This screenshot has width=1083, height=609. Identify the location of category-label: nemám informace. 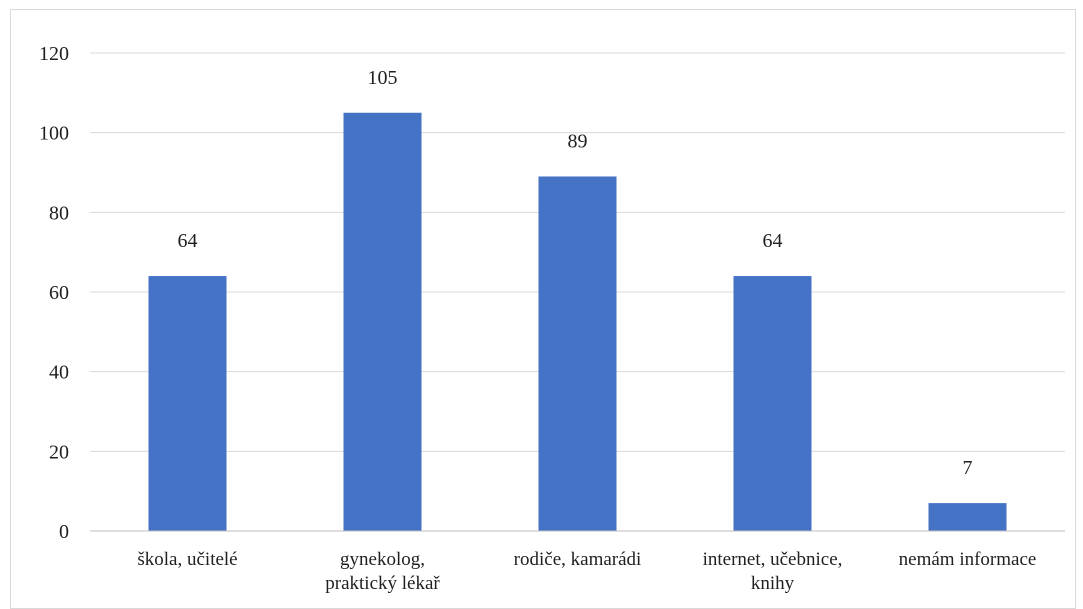
(968, 559).